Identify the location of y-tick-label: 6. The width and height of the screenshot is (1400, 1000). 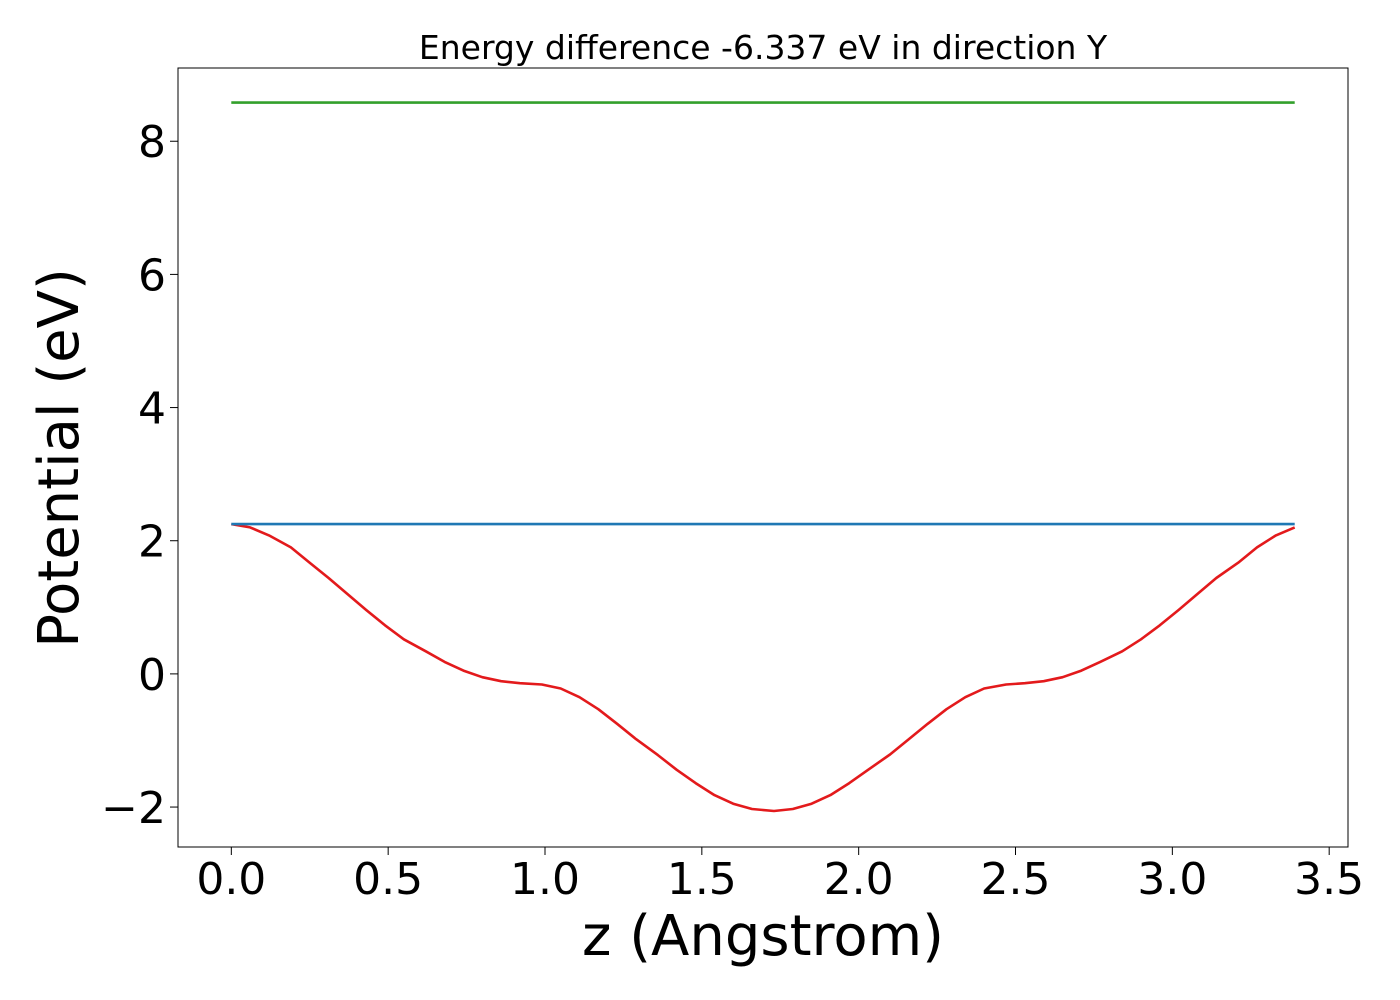
(152, 275).